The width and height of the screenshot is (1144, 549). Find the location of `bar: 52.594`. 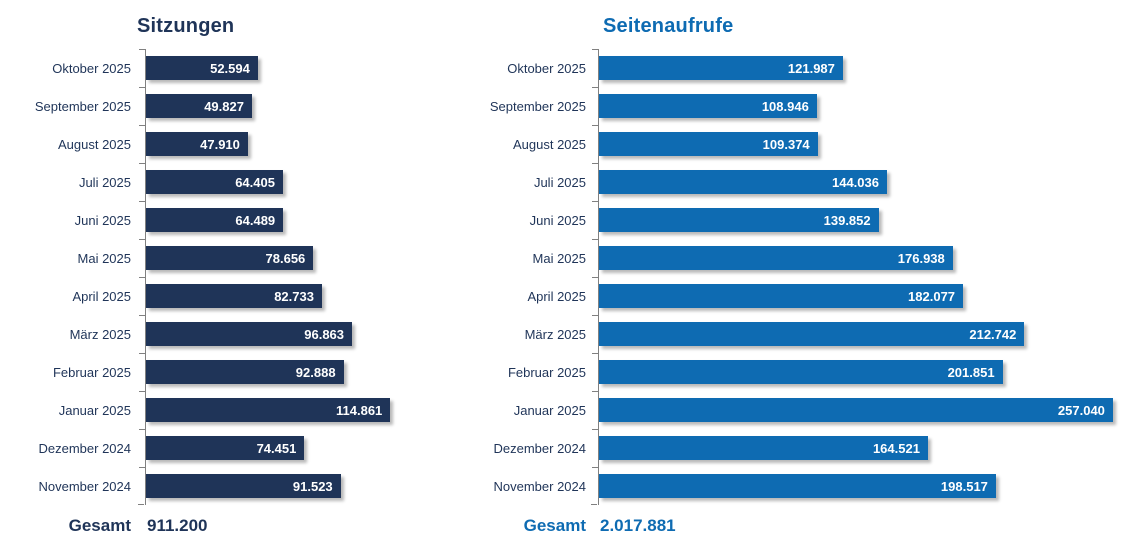

bar: 52.594 is located at coordinates (202, 68).